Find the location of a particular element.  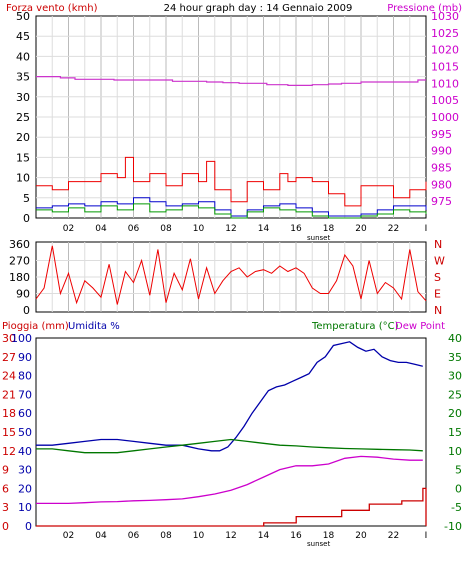

direction-line is located at coordinates (231, 275).